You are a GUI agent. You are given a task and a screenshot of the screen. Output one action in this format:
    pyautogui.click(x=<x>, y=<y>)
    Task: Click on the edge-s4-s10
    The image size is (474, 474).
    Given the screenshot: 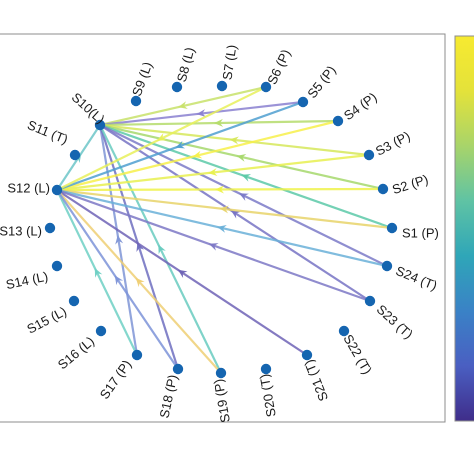 What is the action you would take?
    pyautogui.click(x=219, y=122)
    